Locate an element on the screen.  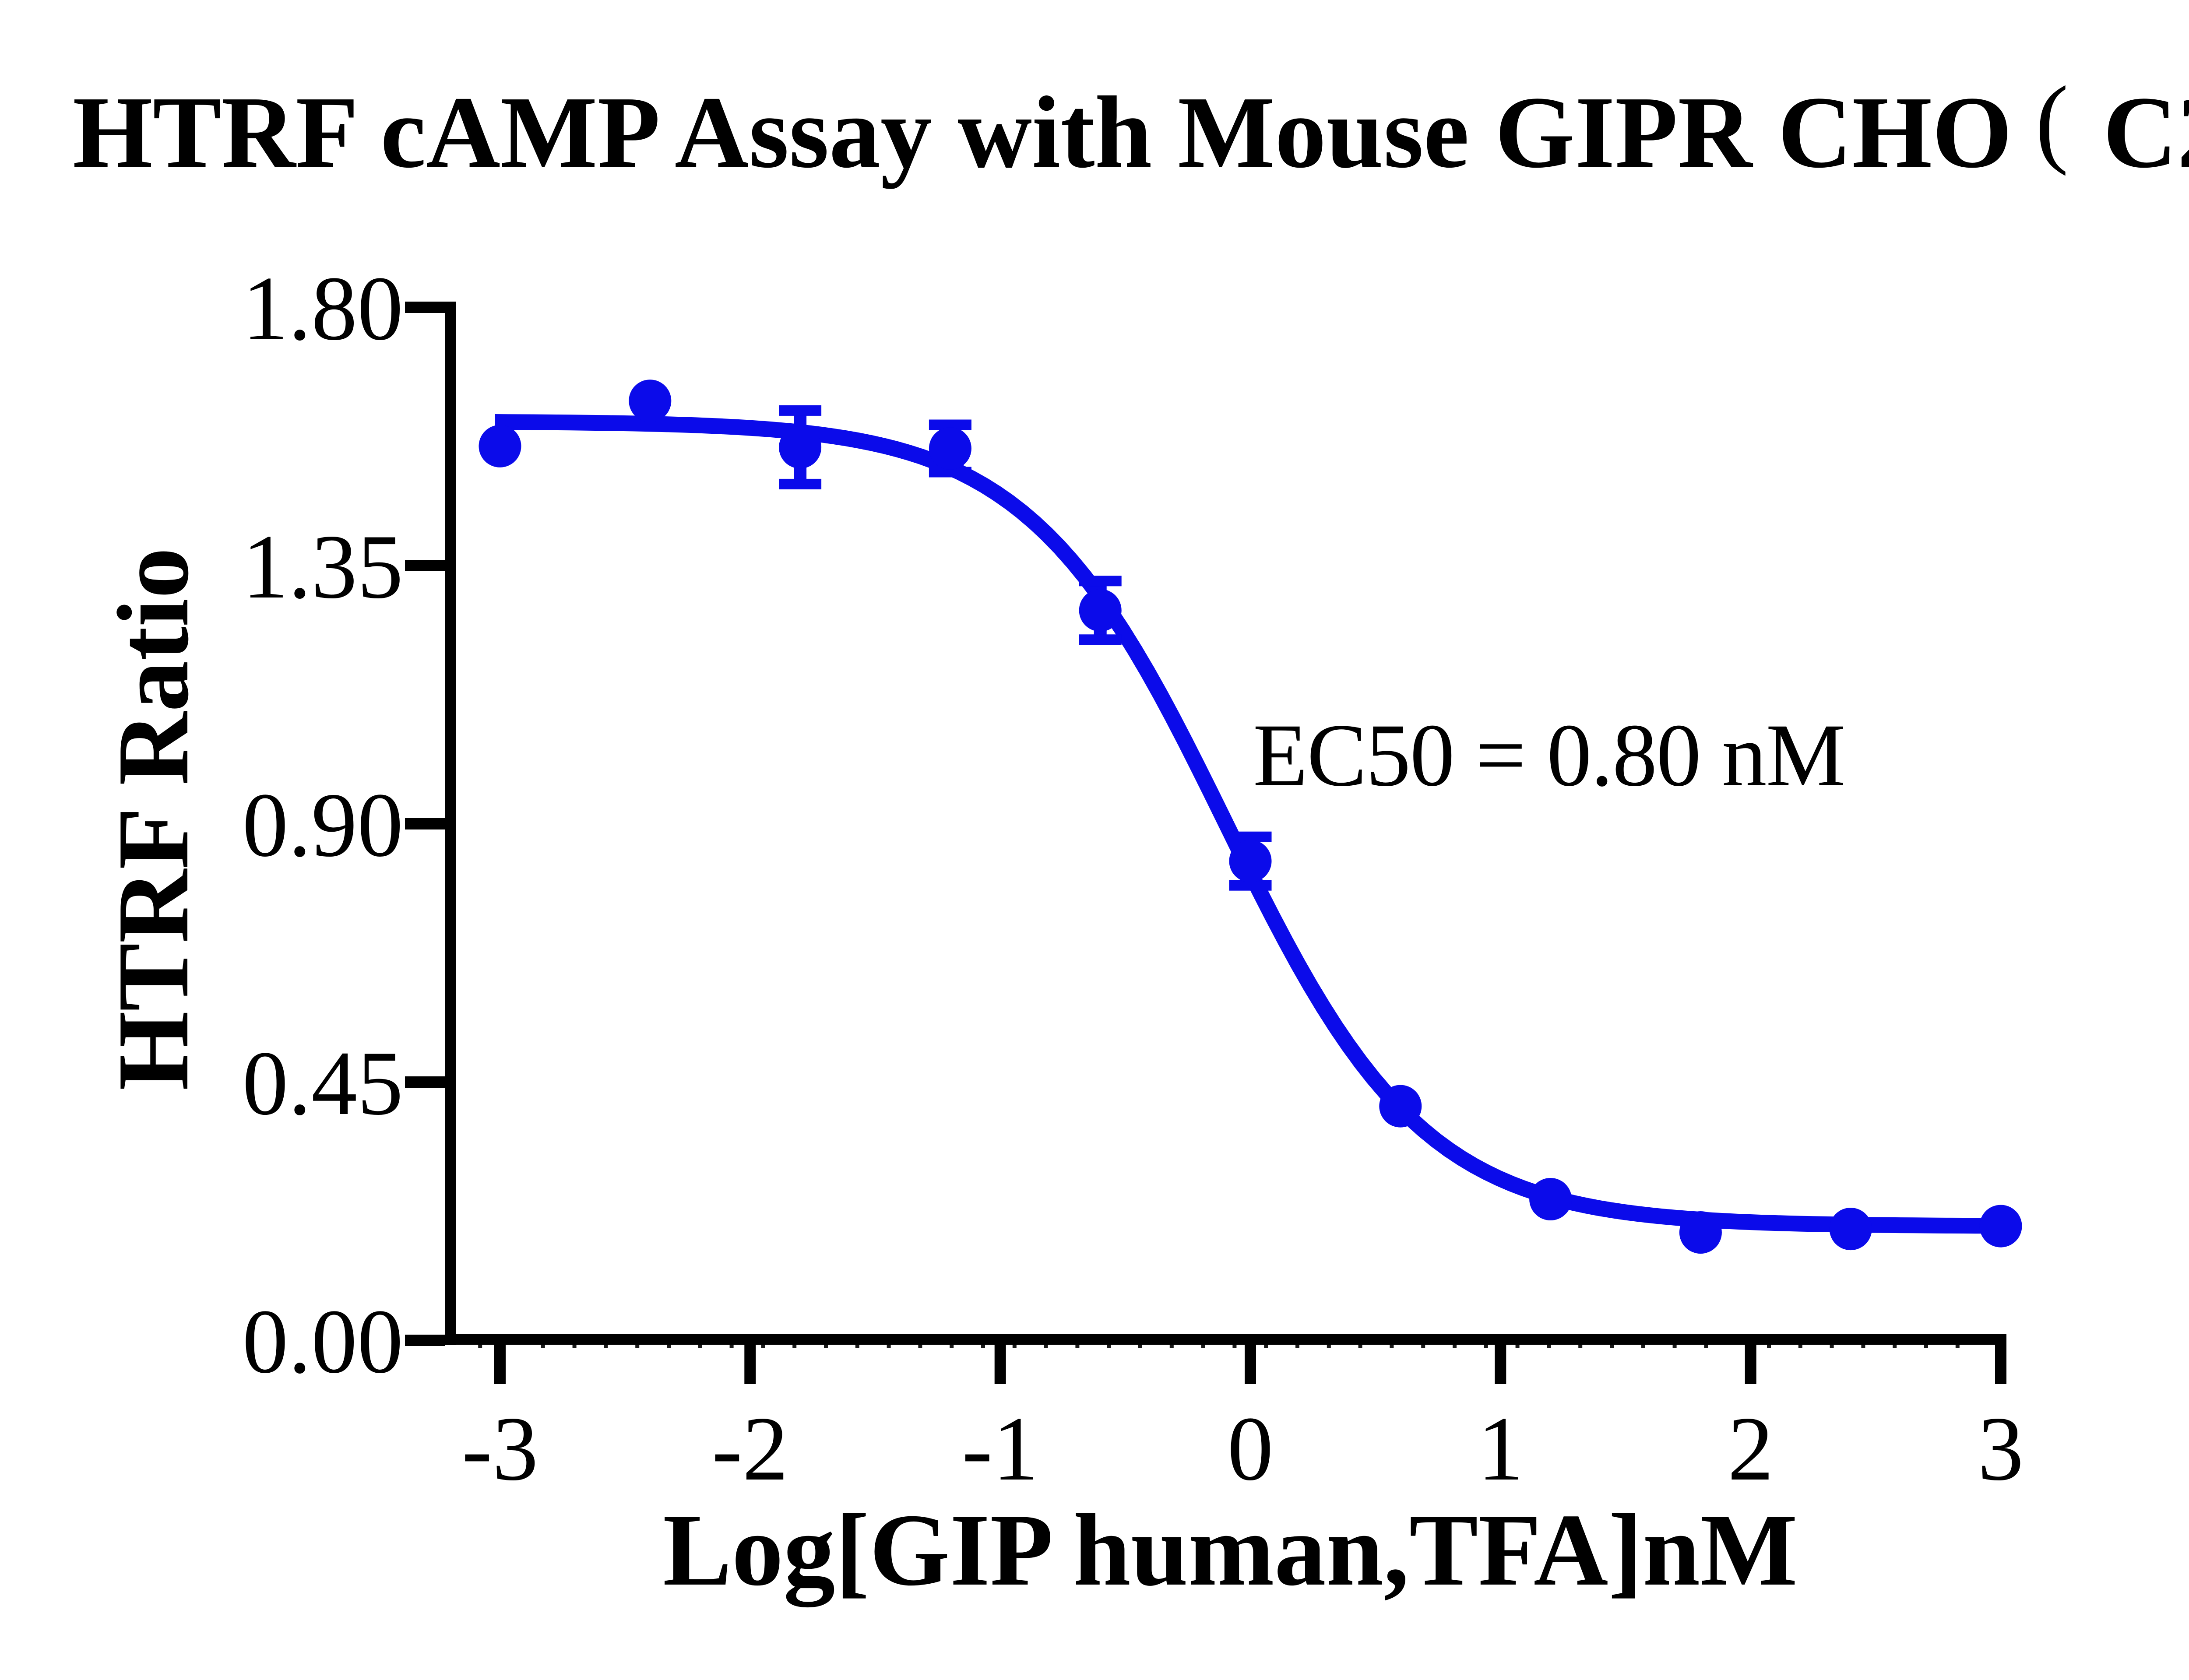
svg-text: 0.90 is located at coordinates (324, 825).